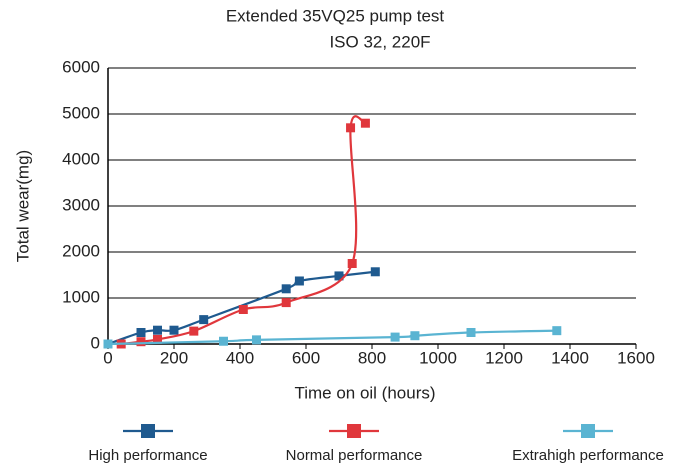  I want to click on legend-label: Extrahigh performance, so click(588, 455).